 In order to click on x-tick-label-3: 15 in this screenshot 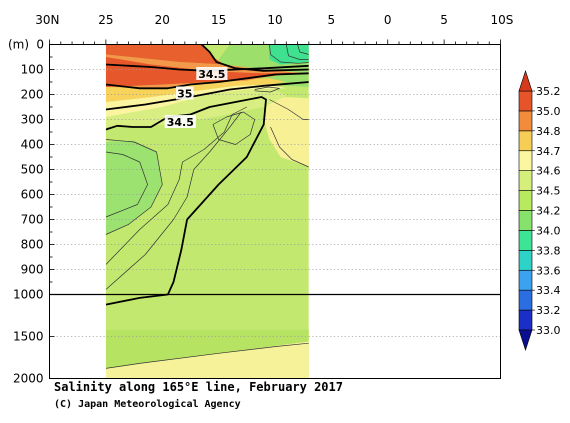, I will do `click(218, 20)`.